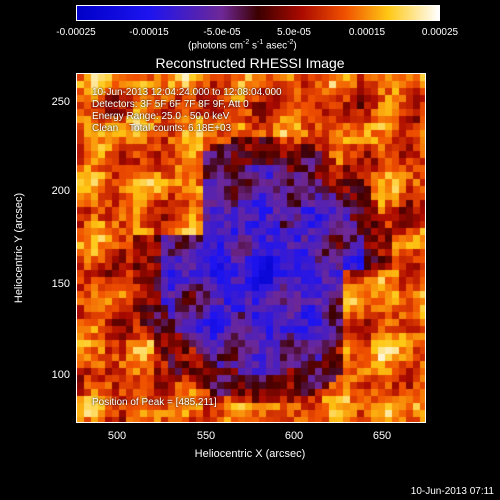 The height and width of the screenshot is (500, 500). Describe the element at coordinates (187, 92) in the screenshot. I see `time-range-label: 10-Jun-2013 12:04:24.000 to 12:08:04.000` at that location.